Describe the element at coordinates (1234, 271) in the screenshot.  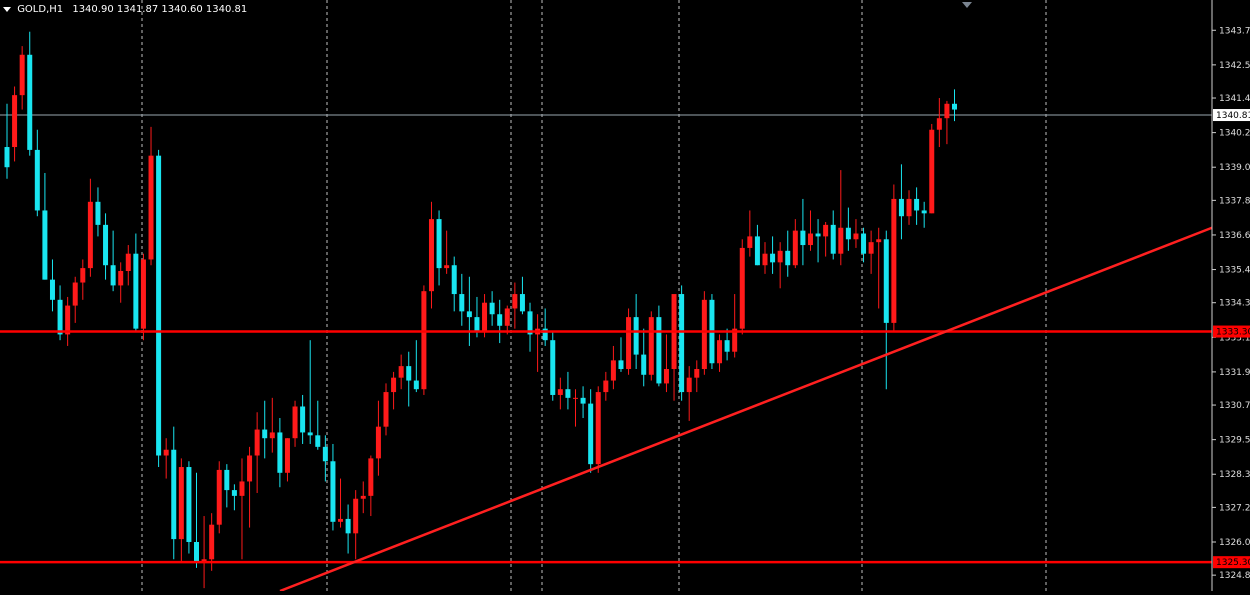
I see `price-tick-label: 1335.45` at that location.